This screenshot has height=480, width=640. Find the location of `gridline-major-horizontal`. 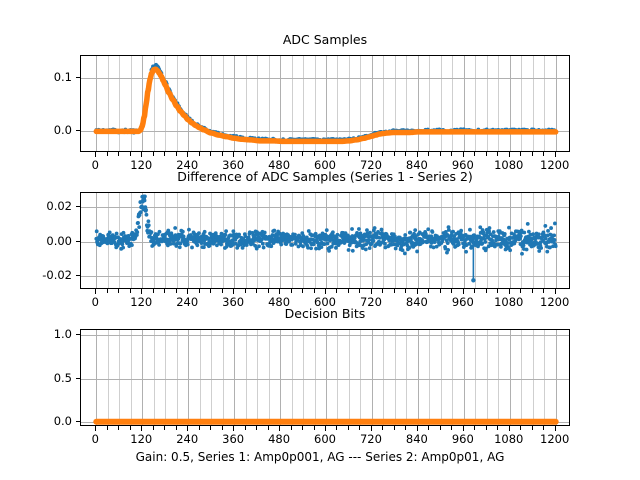

gridline-major-horizontal is located at coordinates (325, 336).